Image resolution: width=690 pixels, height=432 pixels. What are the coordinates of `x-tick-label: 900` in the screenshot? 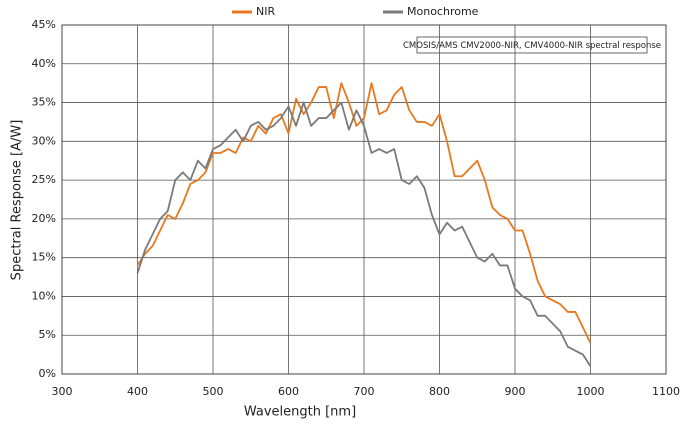 It's located at (515, 391).